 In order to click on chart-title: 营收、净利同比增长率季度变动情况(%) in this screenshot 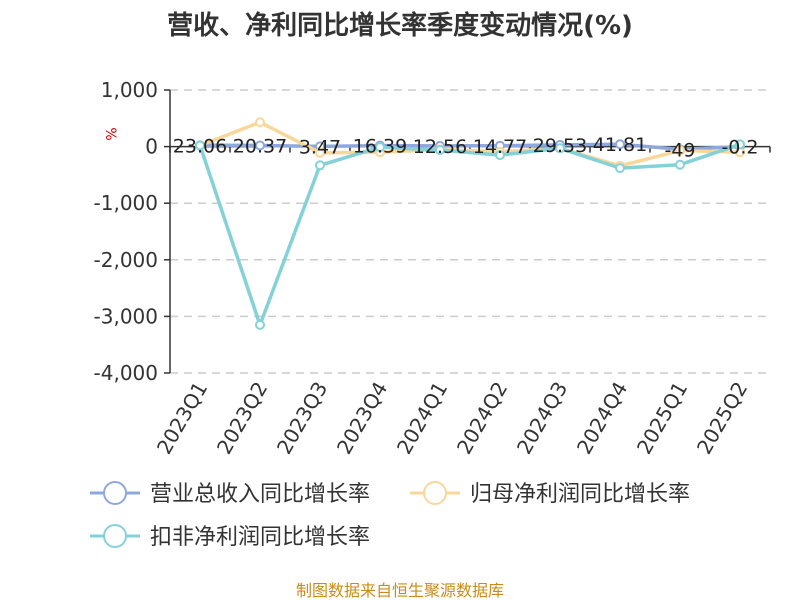, I will do `click(400, 25)`.